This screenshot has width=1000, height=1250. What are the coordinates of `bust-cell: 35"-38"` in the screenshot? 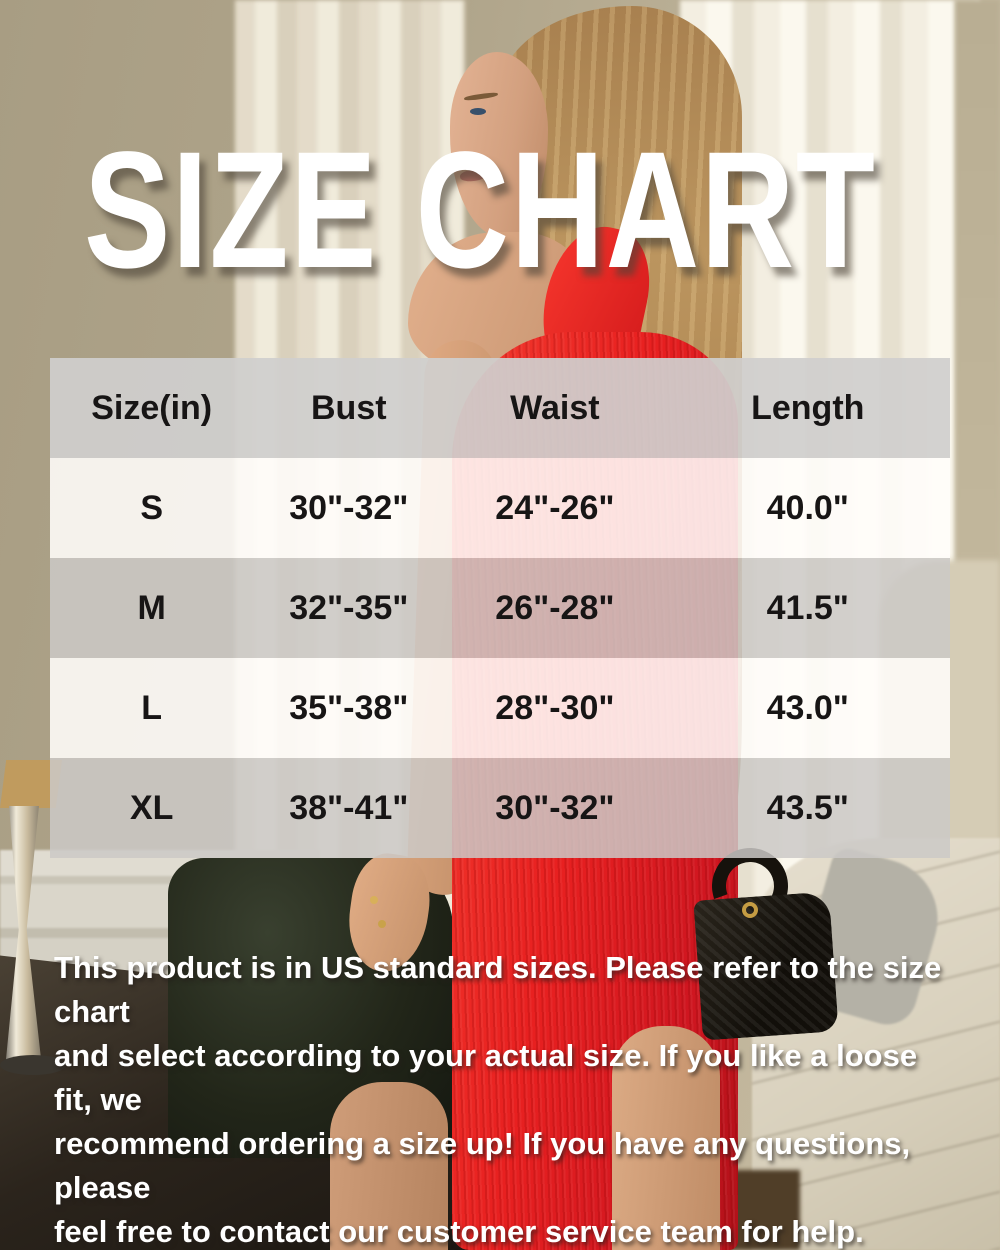 It's located at (349, 707).